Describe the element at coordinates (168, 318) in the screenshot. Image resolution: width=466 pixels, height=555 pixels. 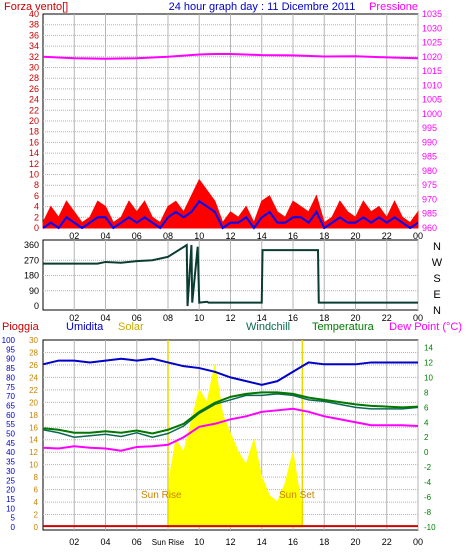
I see `x-tick-label: 08` at that location.